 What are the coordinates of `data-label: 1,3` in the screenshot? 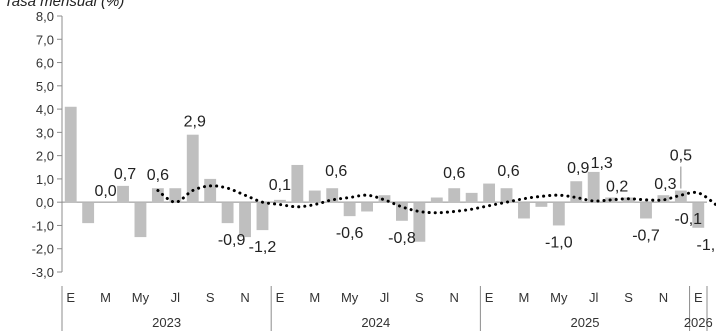 It's located at (602, 163).